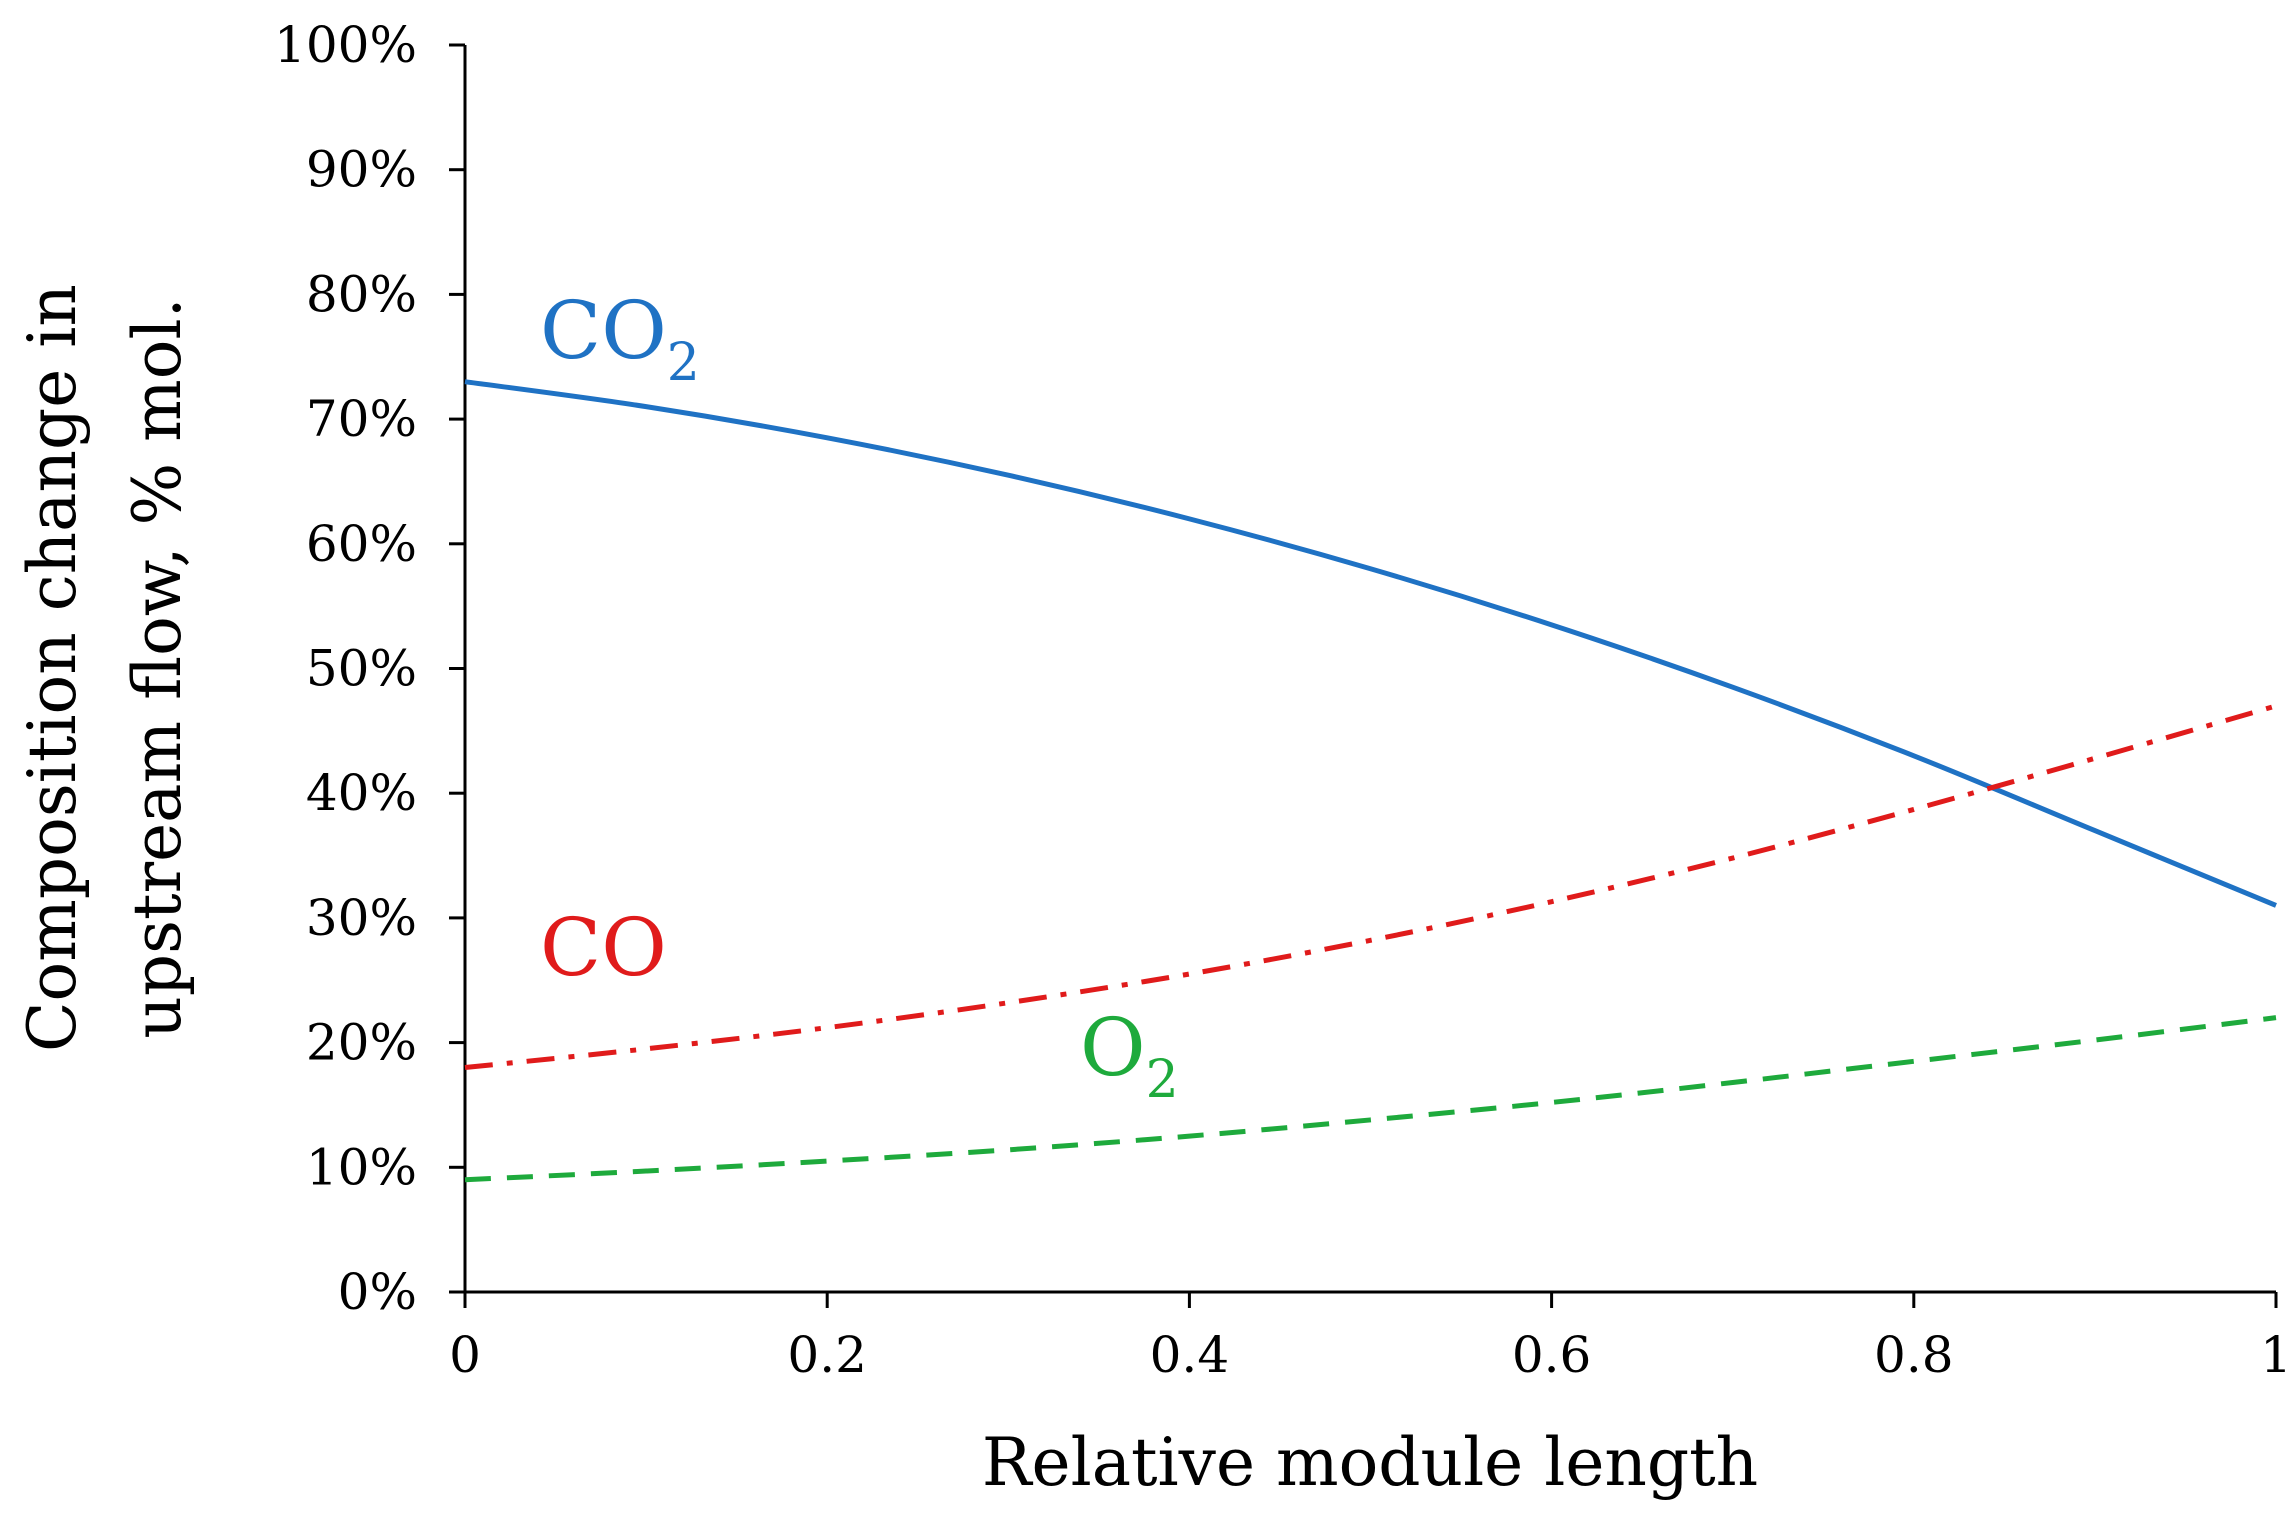 The height and width of the screenshot is (1522, 2293). I want to click on series-label-o2: O2, so click(1129, 1055).